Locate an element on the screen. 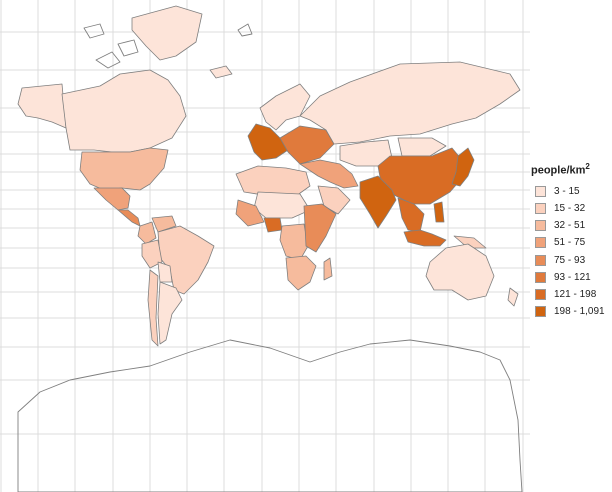  region-southern-africa is located at coordinates (301, 273).